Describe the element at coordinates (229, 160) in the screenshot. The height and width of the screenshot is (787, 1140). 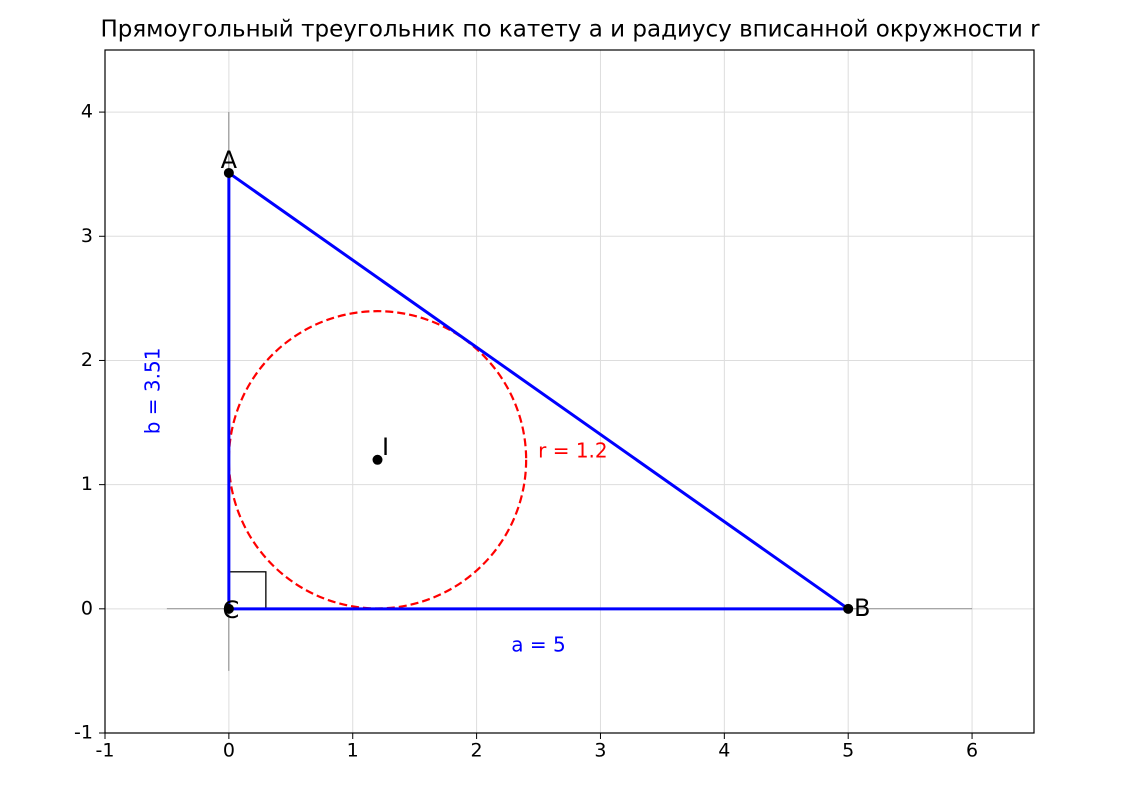
I see `point-label: A` at that location.